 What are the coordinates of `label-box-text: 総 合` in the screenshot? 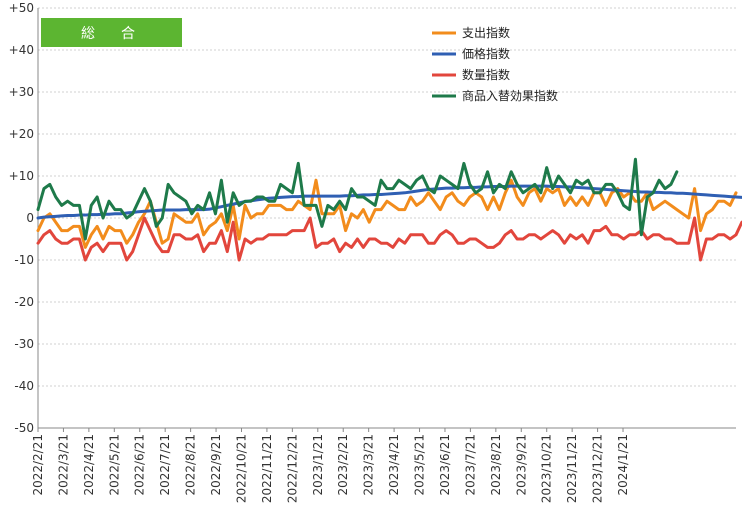 It's located at (111, 34).